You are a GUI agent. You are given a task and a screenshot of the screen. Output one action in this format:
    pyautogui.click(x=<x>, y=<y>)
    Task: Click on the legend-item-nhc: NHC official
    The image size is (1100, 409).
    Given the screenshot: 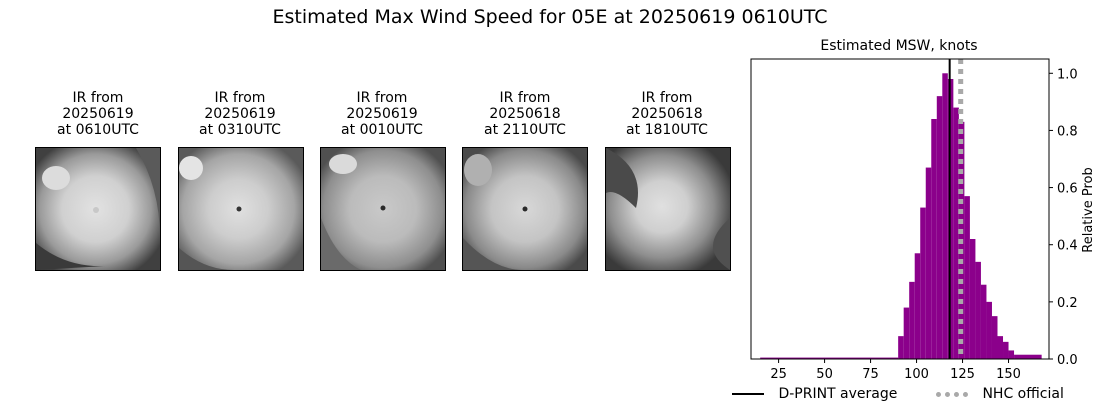 What is the action you would take?
    pyautogui.click(x=1000, y=394)
    